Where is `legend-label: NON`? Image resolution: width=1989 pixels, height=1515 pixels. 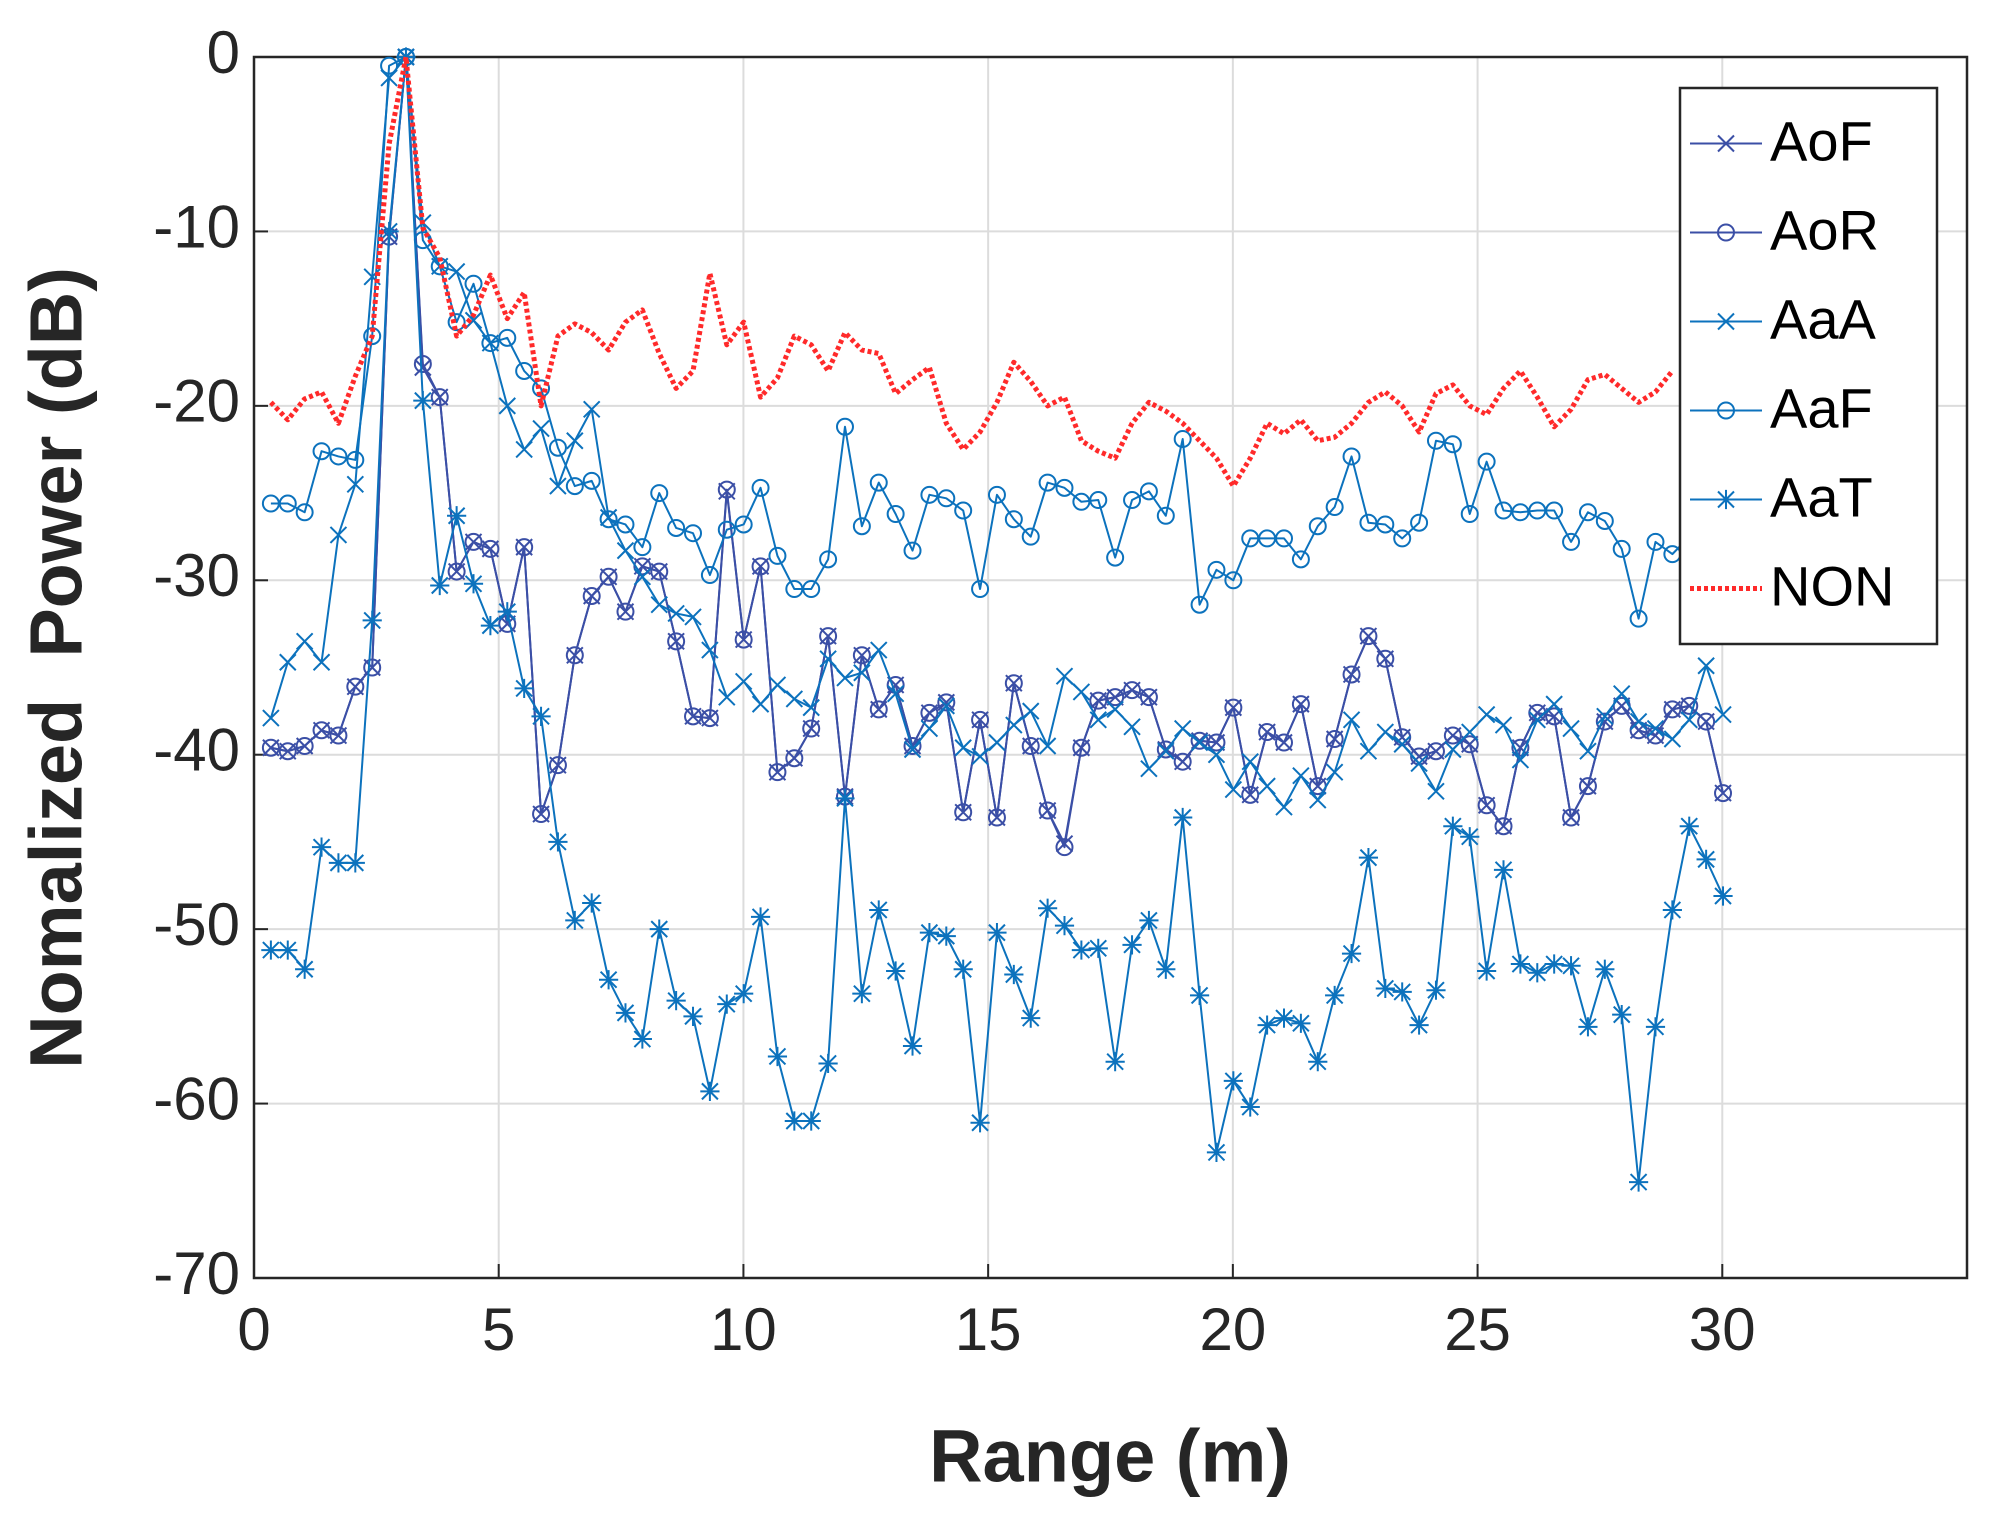 legend-label: NON is located at coordinates (1832, 585).